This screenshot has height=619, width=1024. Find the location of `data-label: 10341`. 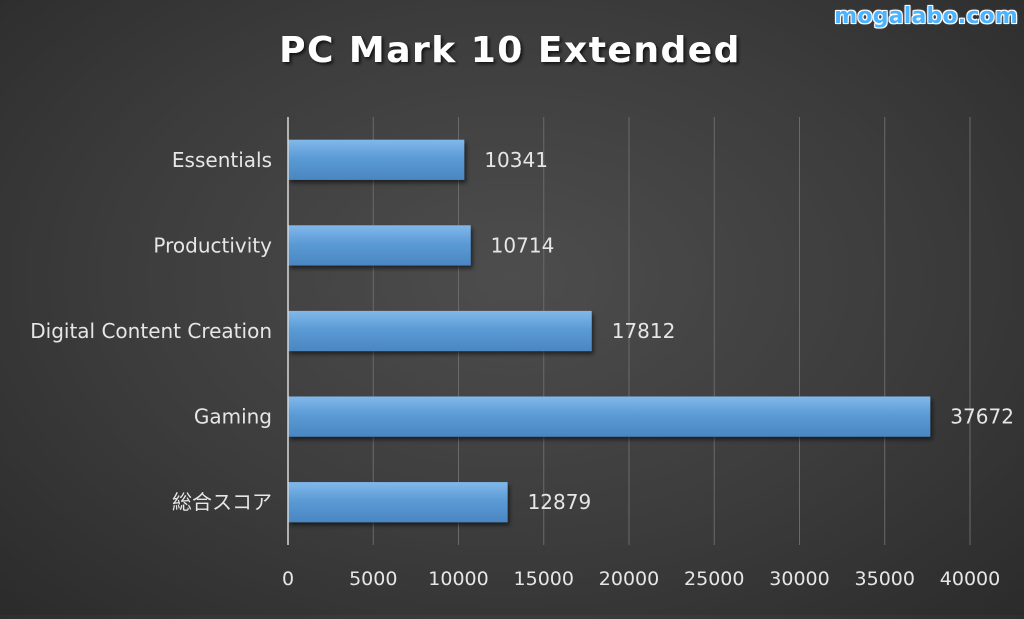

data-label: 10341 is located at coordinates (516, 160).